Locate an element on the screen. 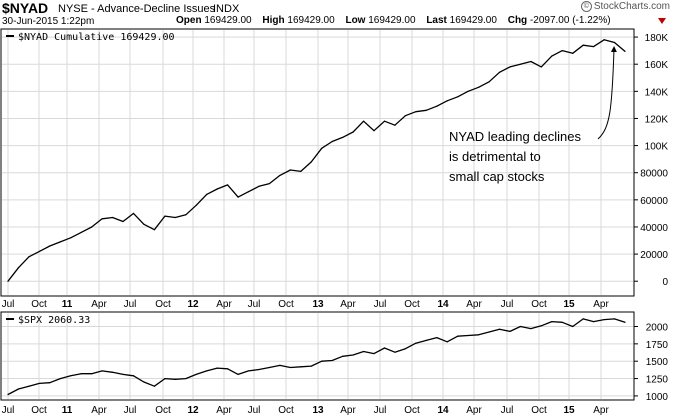  y-tick-label-nyad: 140K is located at coordinates (657, 92).